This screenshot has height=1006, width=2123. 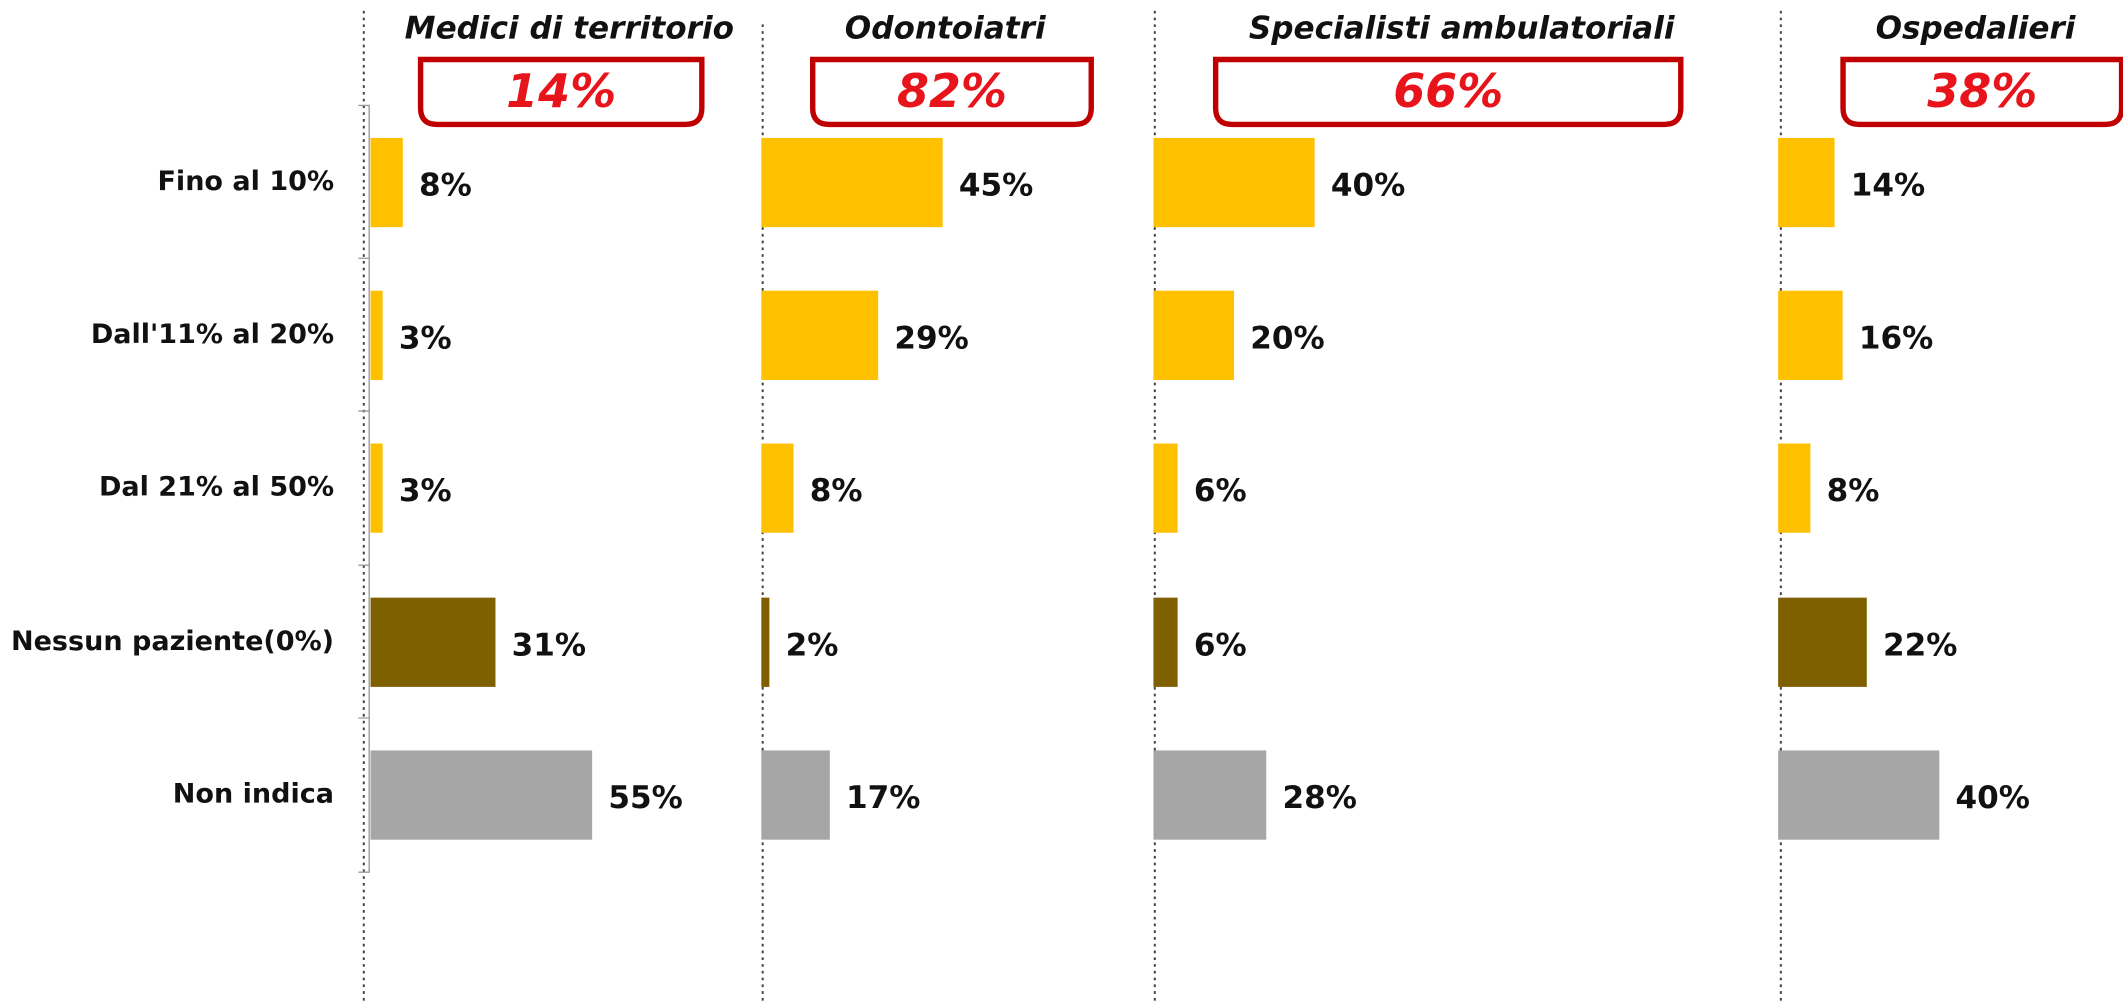 I want to click on value-label: 16%, so click(x=1896, y=338).